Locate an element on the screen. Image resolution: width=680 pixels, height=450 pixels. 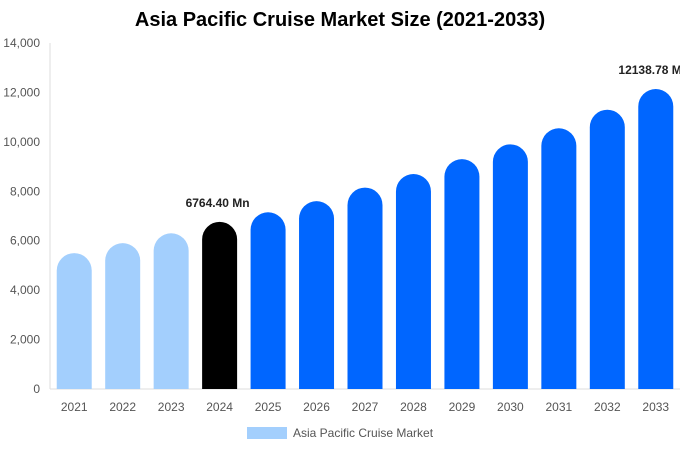
bar-2023 is located at coordinates (171, 311).